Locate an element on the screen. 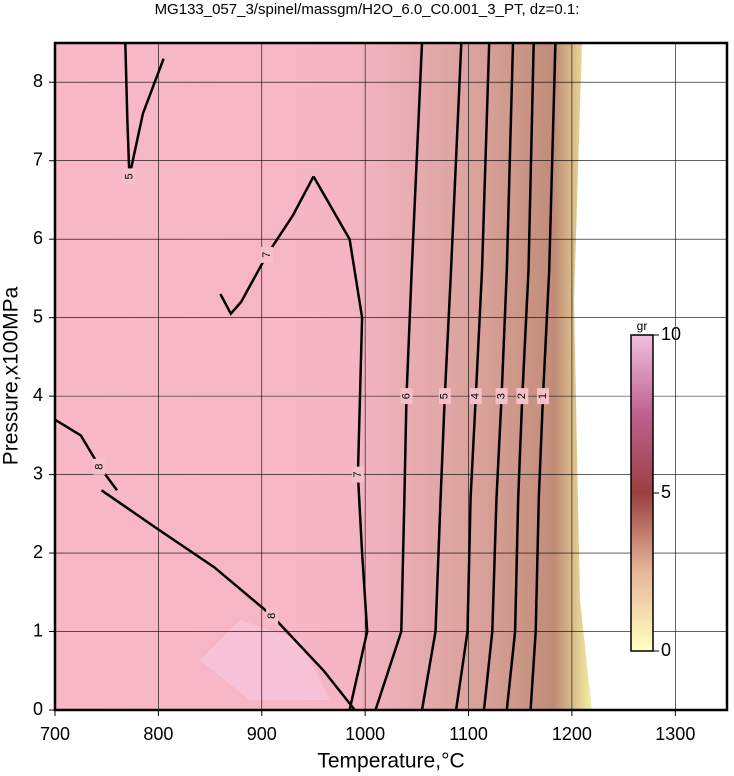 This screenshot has height=776, width=734. colorbar-scale is located at coordinates (642, 493).